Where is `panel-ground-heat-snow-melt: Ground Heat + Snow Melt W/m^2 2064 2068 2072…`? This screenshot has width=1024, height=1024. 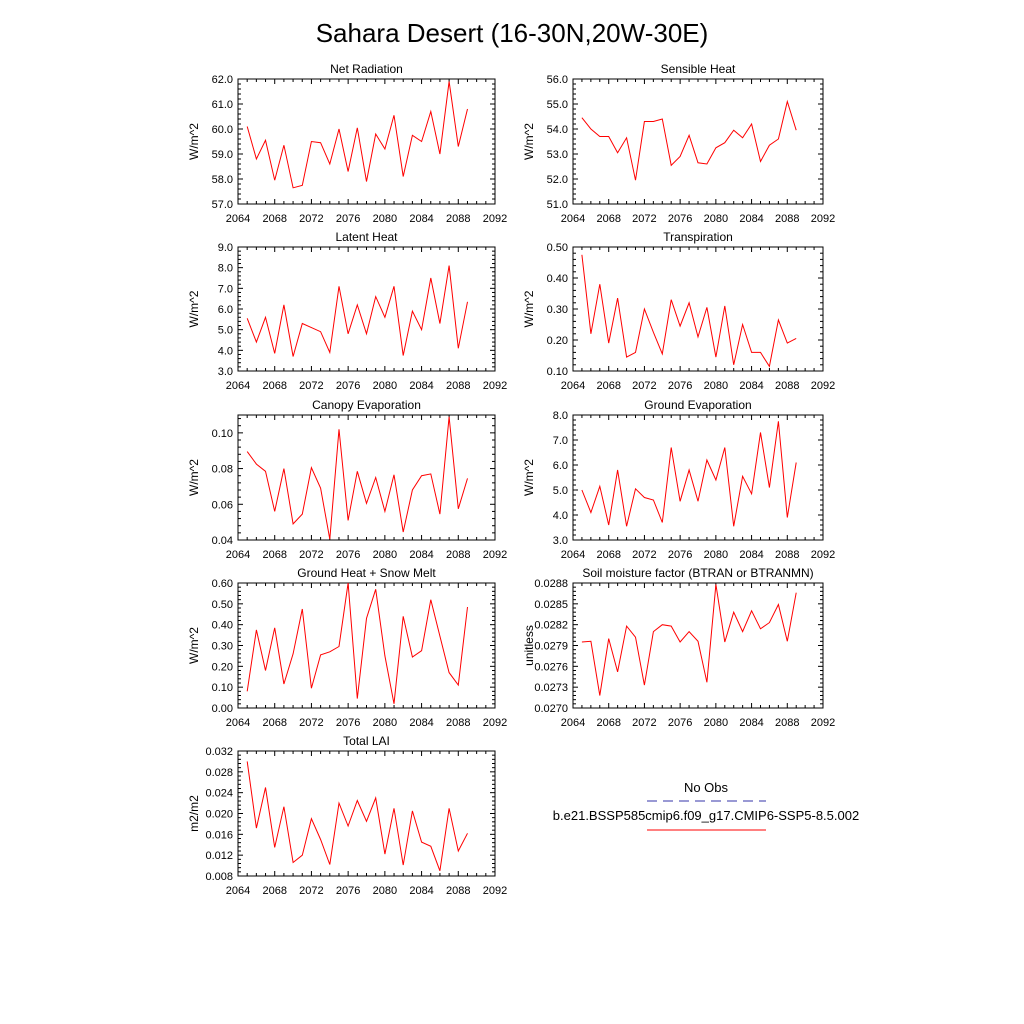 panel-ground-heat-snow-melt: Ground Heat + Snow Melt W/m^2 2064 2068 2072… is located at coordinates (347, 647).